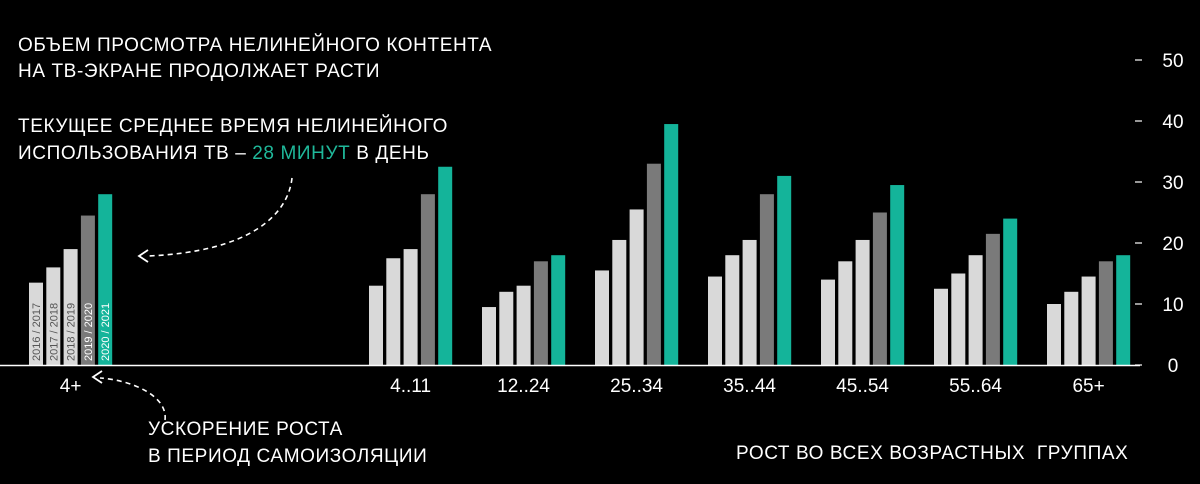 This screenshot has height=484, width=1200. Describe the element at coordinates (636, 287) in the screenshot. I see `bar-25..34-2018/2019` at that location.